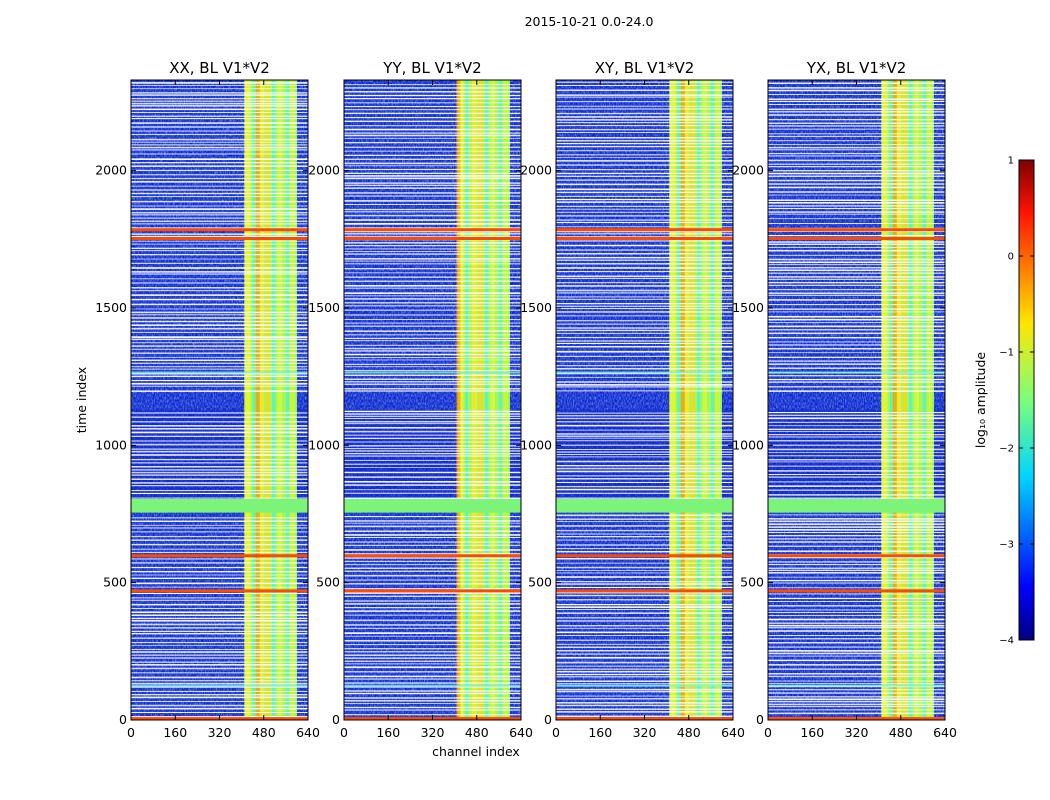 The width and height of the screenshot is (1050, 800). What do you see at coordinates (81, 400) in the screenshot?
I see `y-axis-label: time index` at bounding box center [81, 400].